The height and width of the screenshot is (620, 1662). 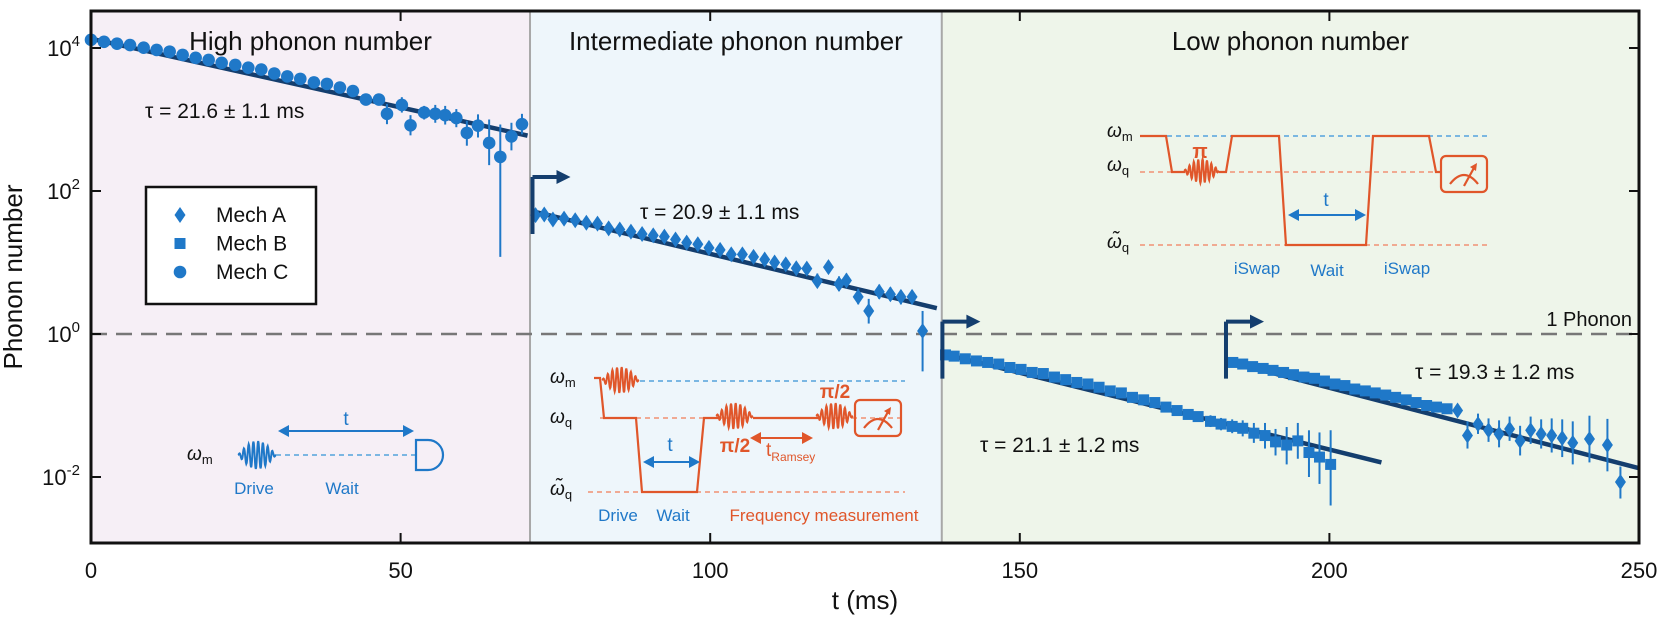 What do you see at coordinates (790, 452) in the screenshot?
I see `inset-mid-t-ramsey: tRamsey` at bounding box center [790, 452].